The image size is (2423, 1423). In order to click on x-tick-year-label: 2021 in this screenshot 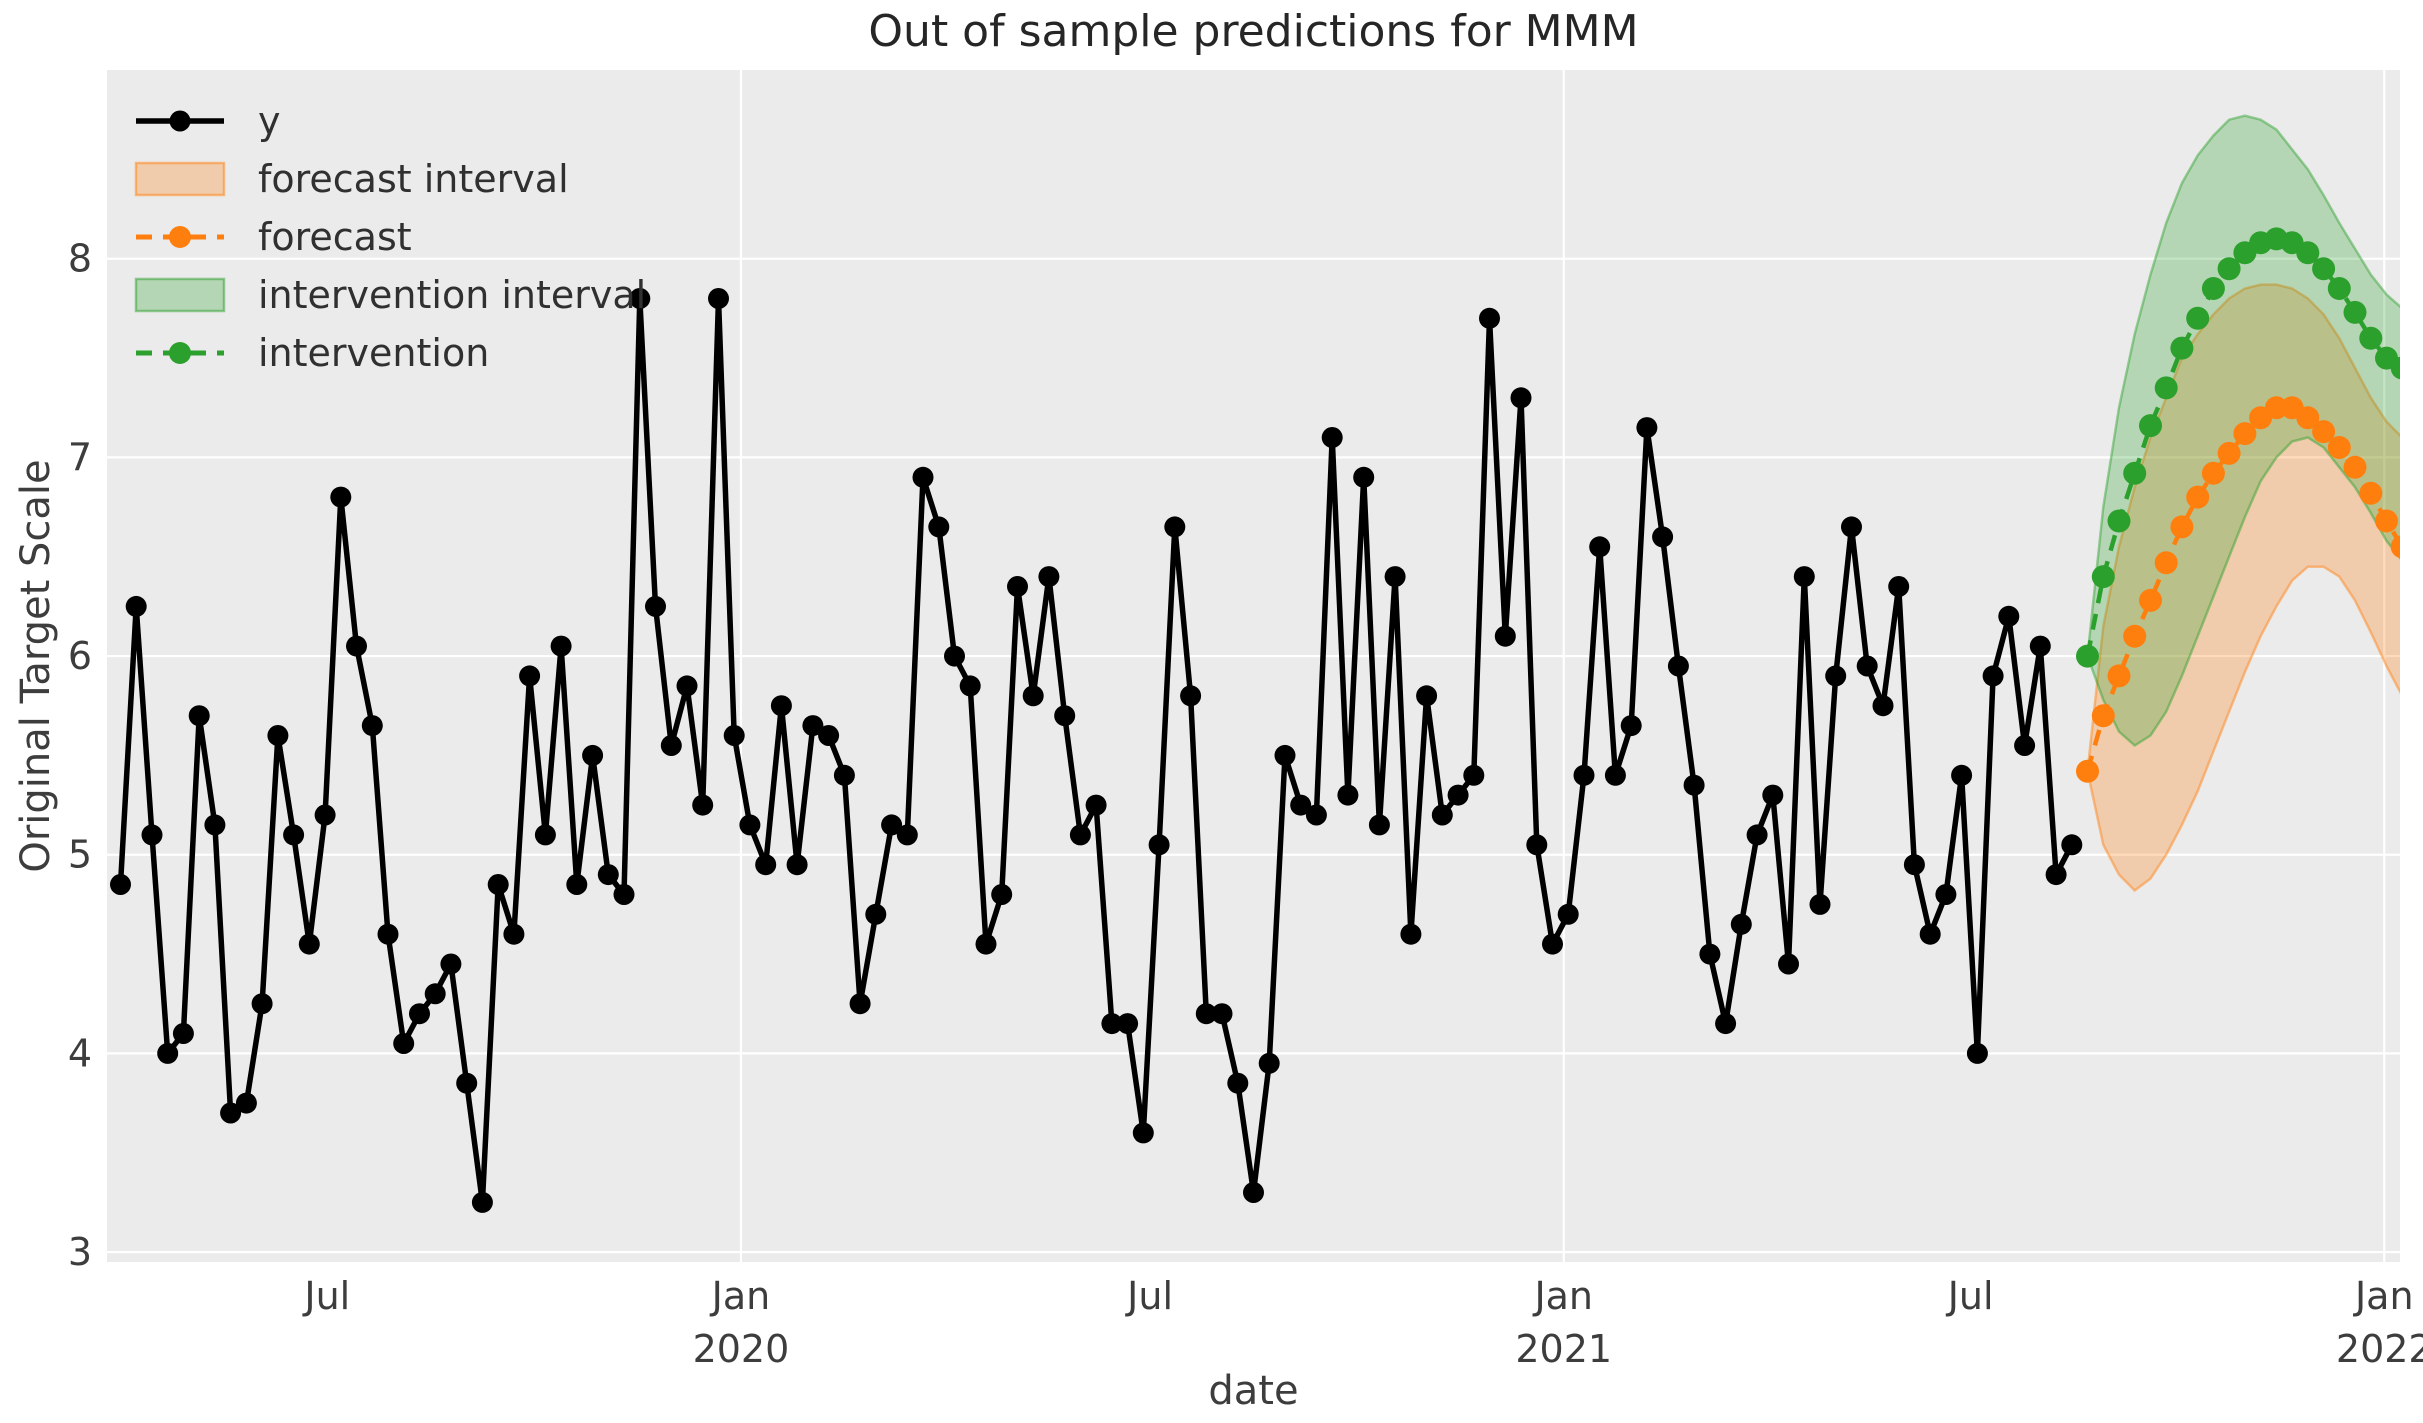, I will do `click(1563, 1349)`.